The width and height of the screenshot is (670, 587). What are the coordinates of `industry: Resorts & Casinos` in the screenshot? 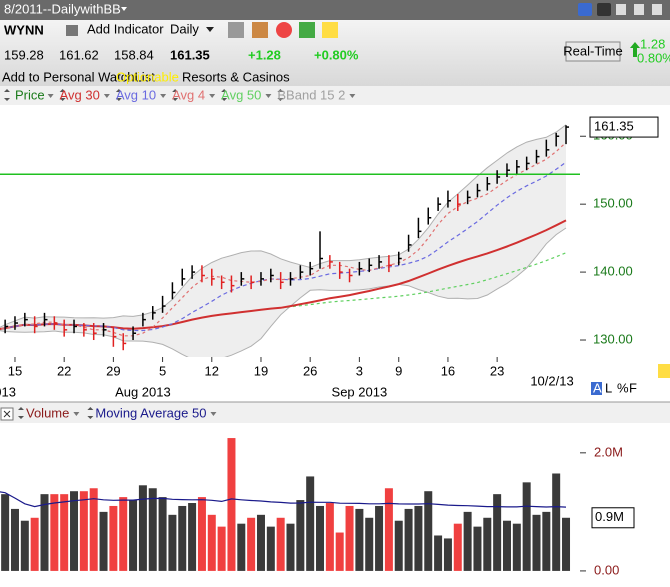 It's located at (236, 76).